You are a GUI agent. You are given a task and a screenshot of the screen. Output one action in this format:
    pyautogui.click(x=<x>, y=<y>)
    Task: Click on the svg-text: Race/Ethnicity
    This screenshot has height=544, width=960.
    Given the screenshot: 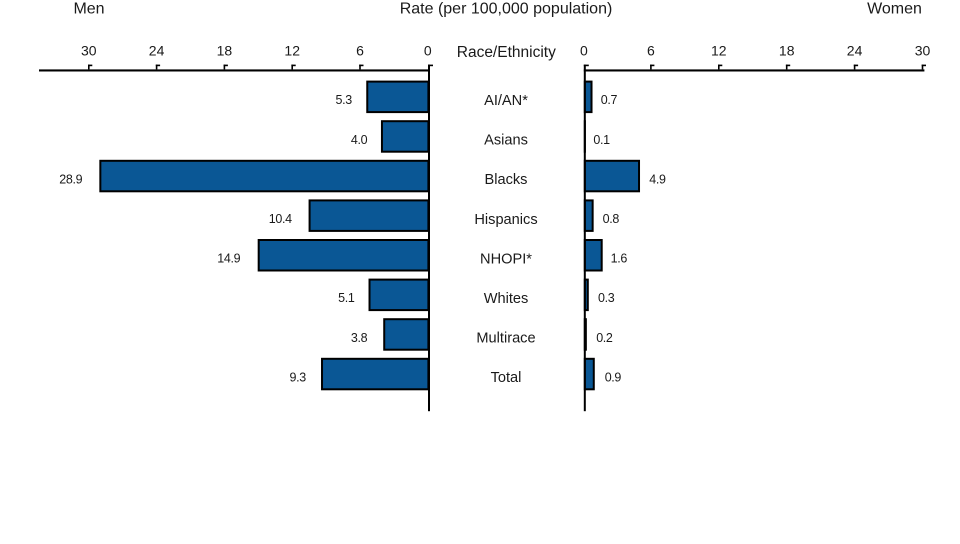 What is the action you would take?
    pyautogui.click(x=506, y=52)
    